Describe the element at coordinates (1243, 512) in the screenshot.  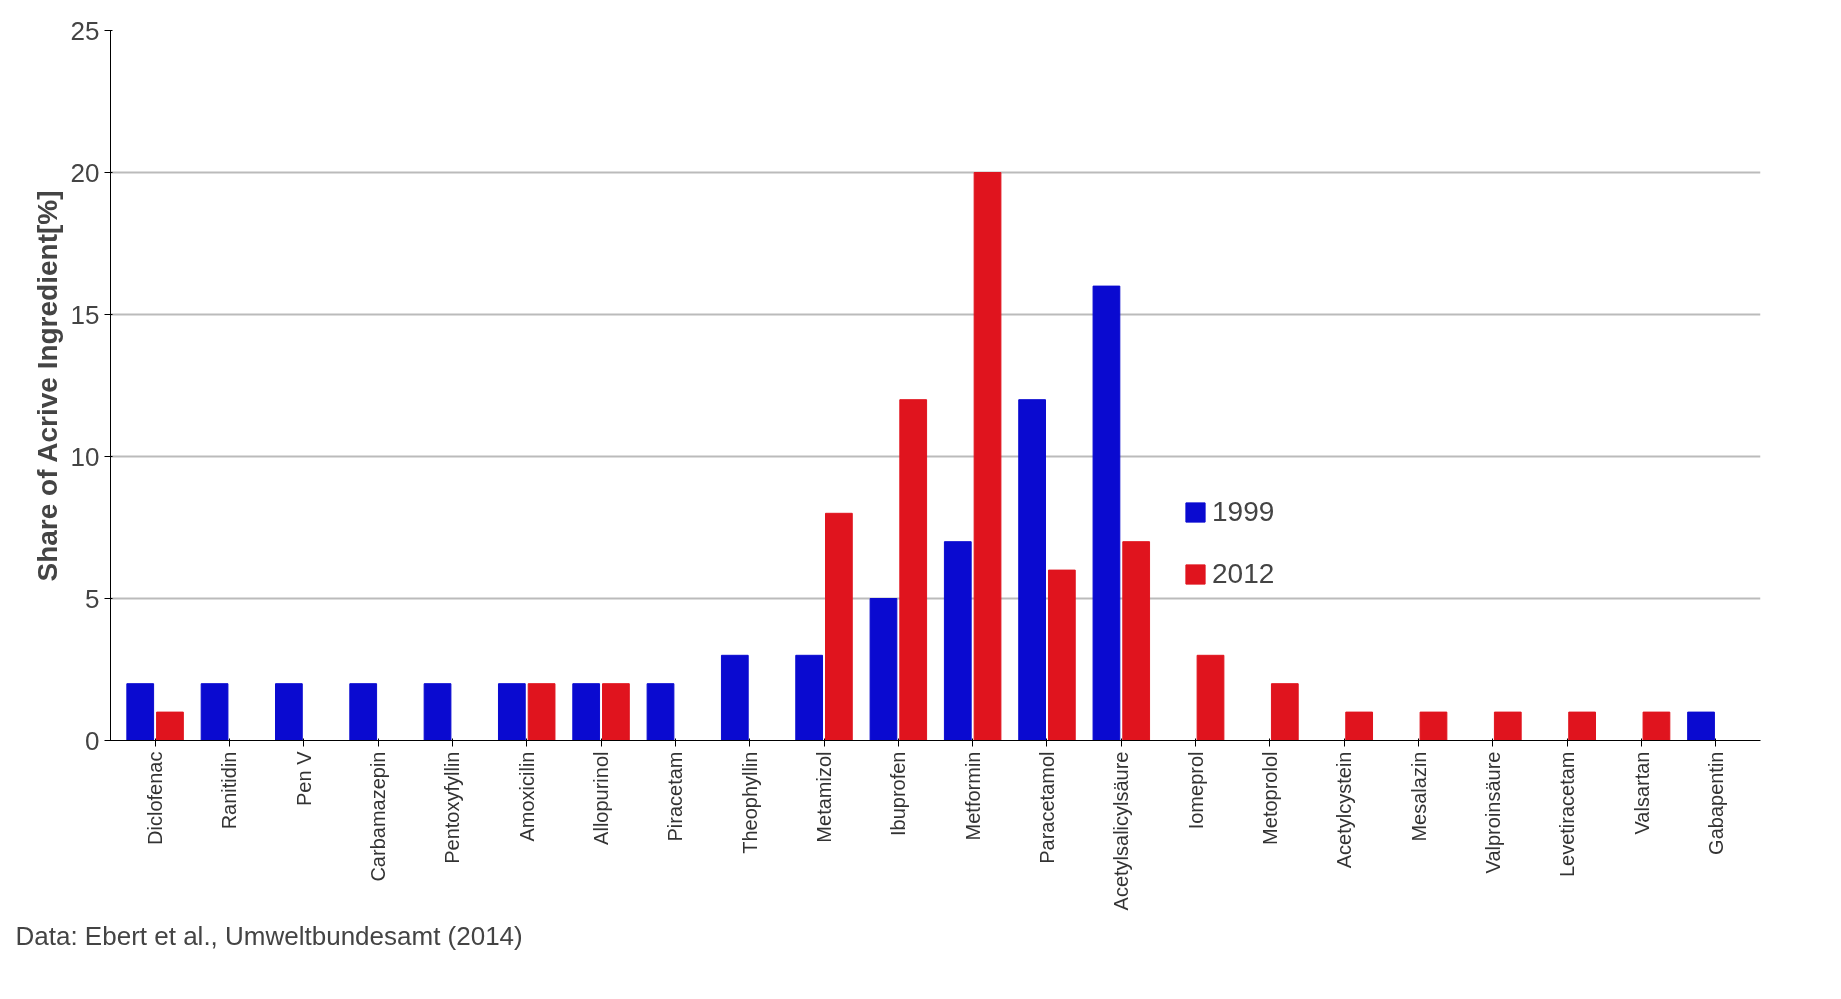
I see `legend-label: 1999` at that location.